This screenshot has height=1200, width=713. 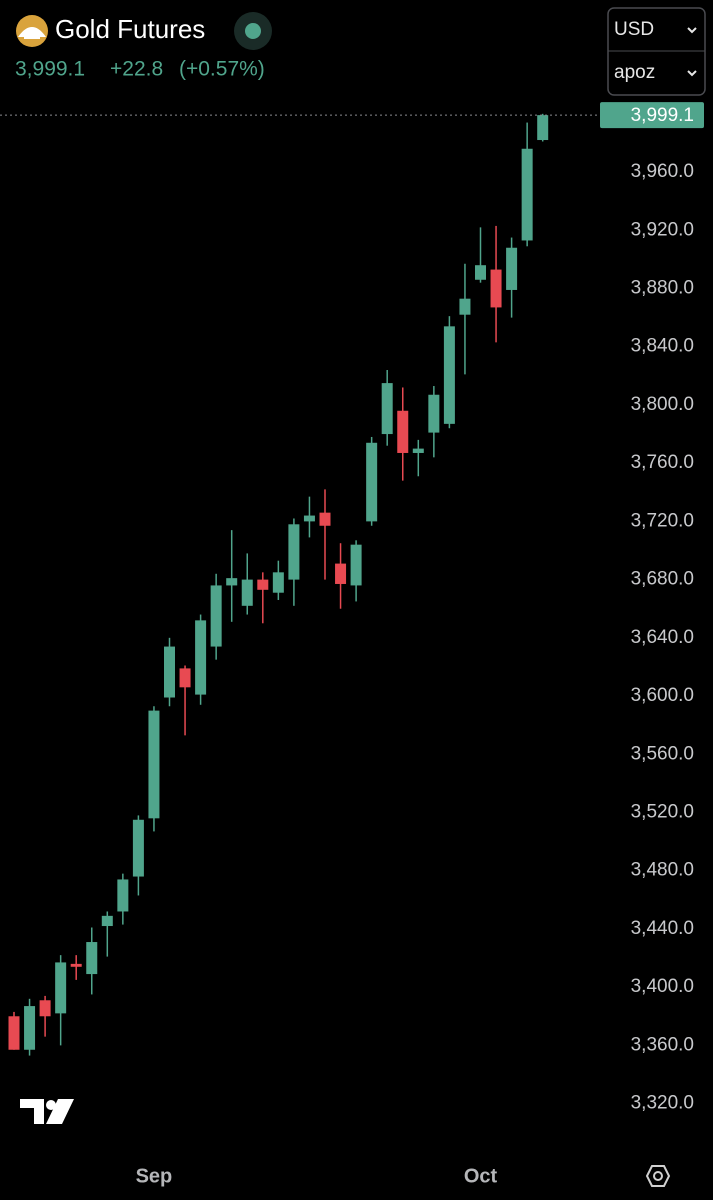 I want to click on x-tick-label: Oct, so click(x=481, y=1176).